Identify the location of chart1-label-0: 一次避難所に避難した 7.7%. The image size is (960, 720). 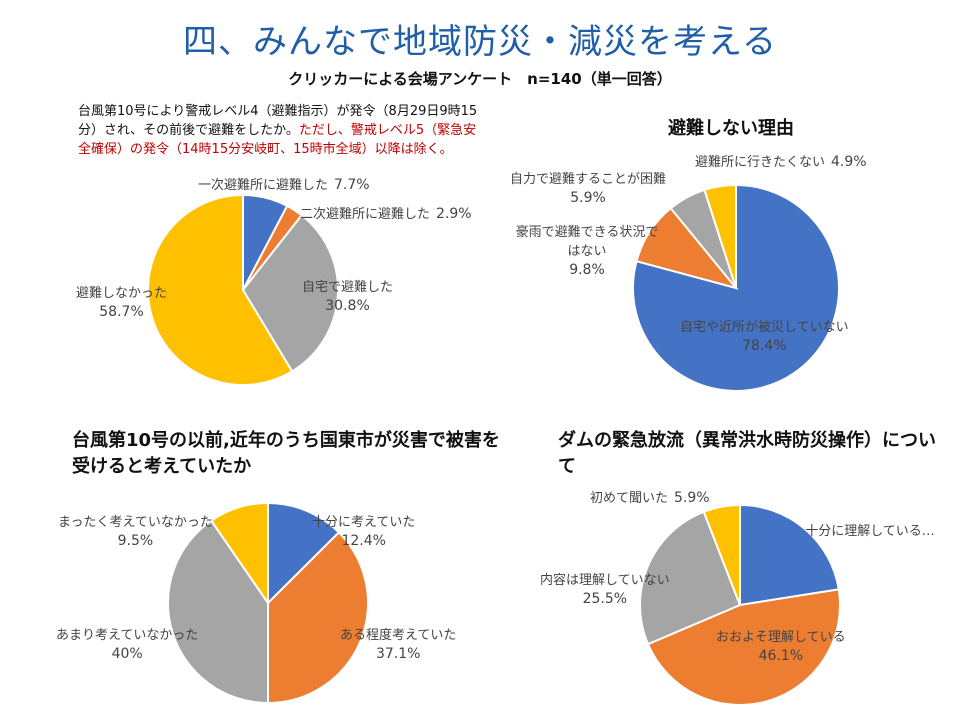
(284, 185).